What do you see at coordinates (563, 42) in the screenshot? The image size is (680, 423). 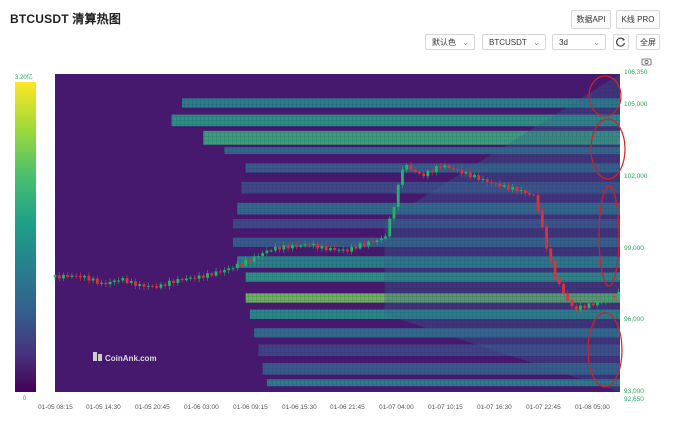 I see `period-value: 3d` at bounding box center [563, 42].